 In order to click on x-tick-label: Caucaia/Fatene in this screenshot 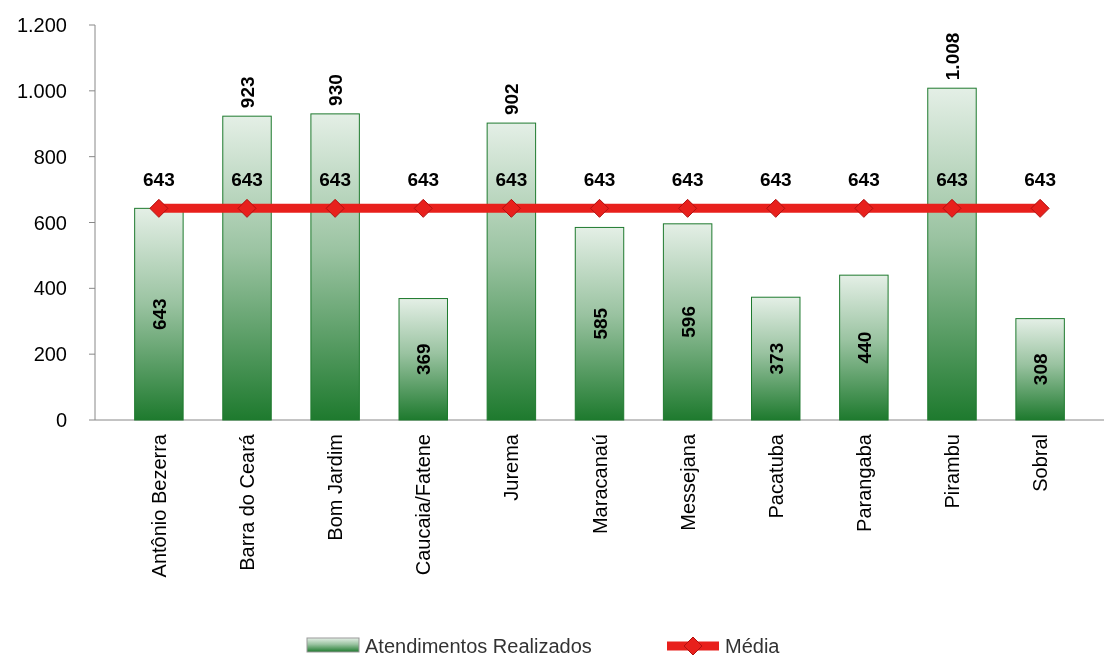, I will do `click(423, 505)`.